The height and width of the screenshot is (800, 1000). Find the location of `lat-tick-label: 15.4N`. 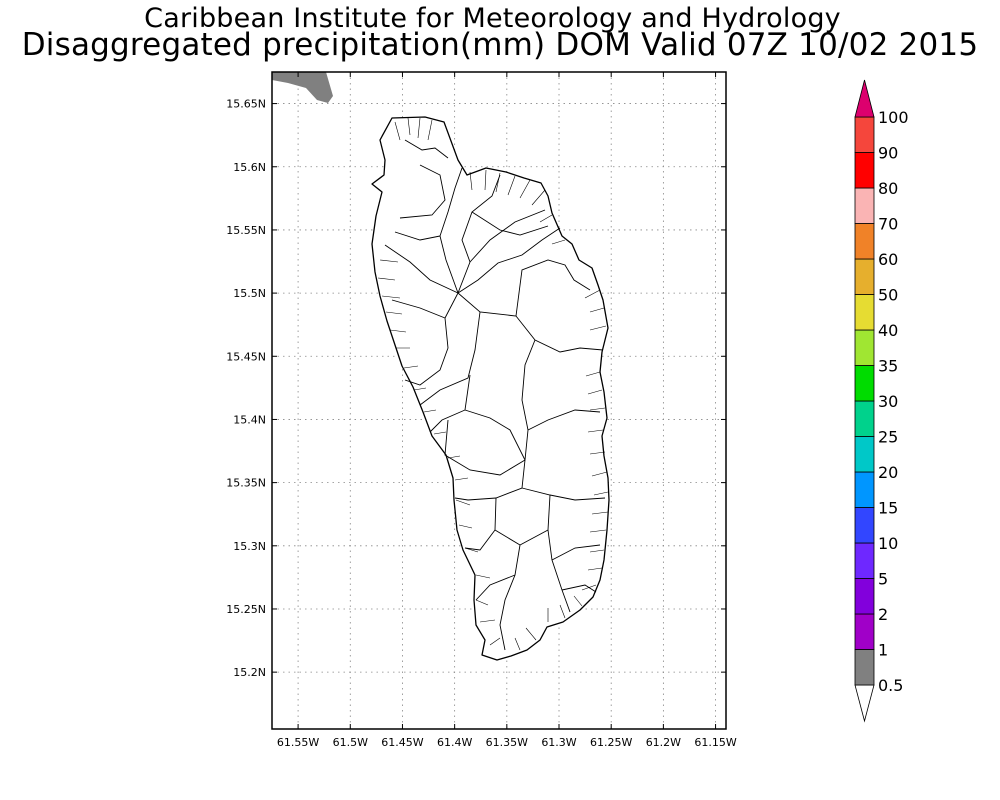

lat-tick-label: 15.4N is located at coordinates (249, 419).